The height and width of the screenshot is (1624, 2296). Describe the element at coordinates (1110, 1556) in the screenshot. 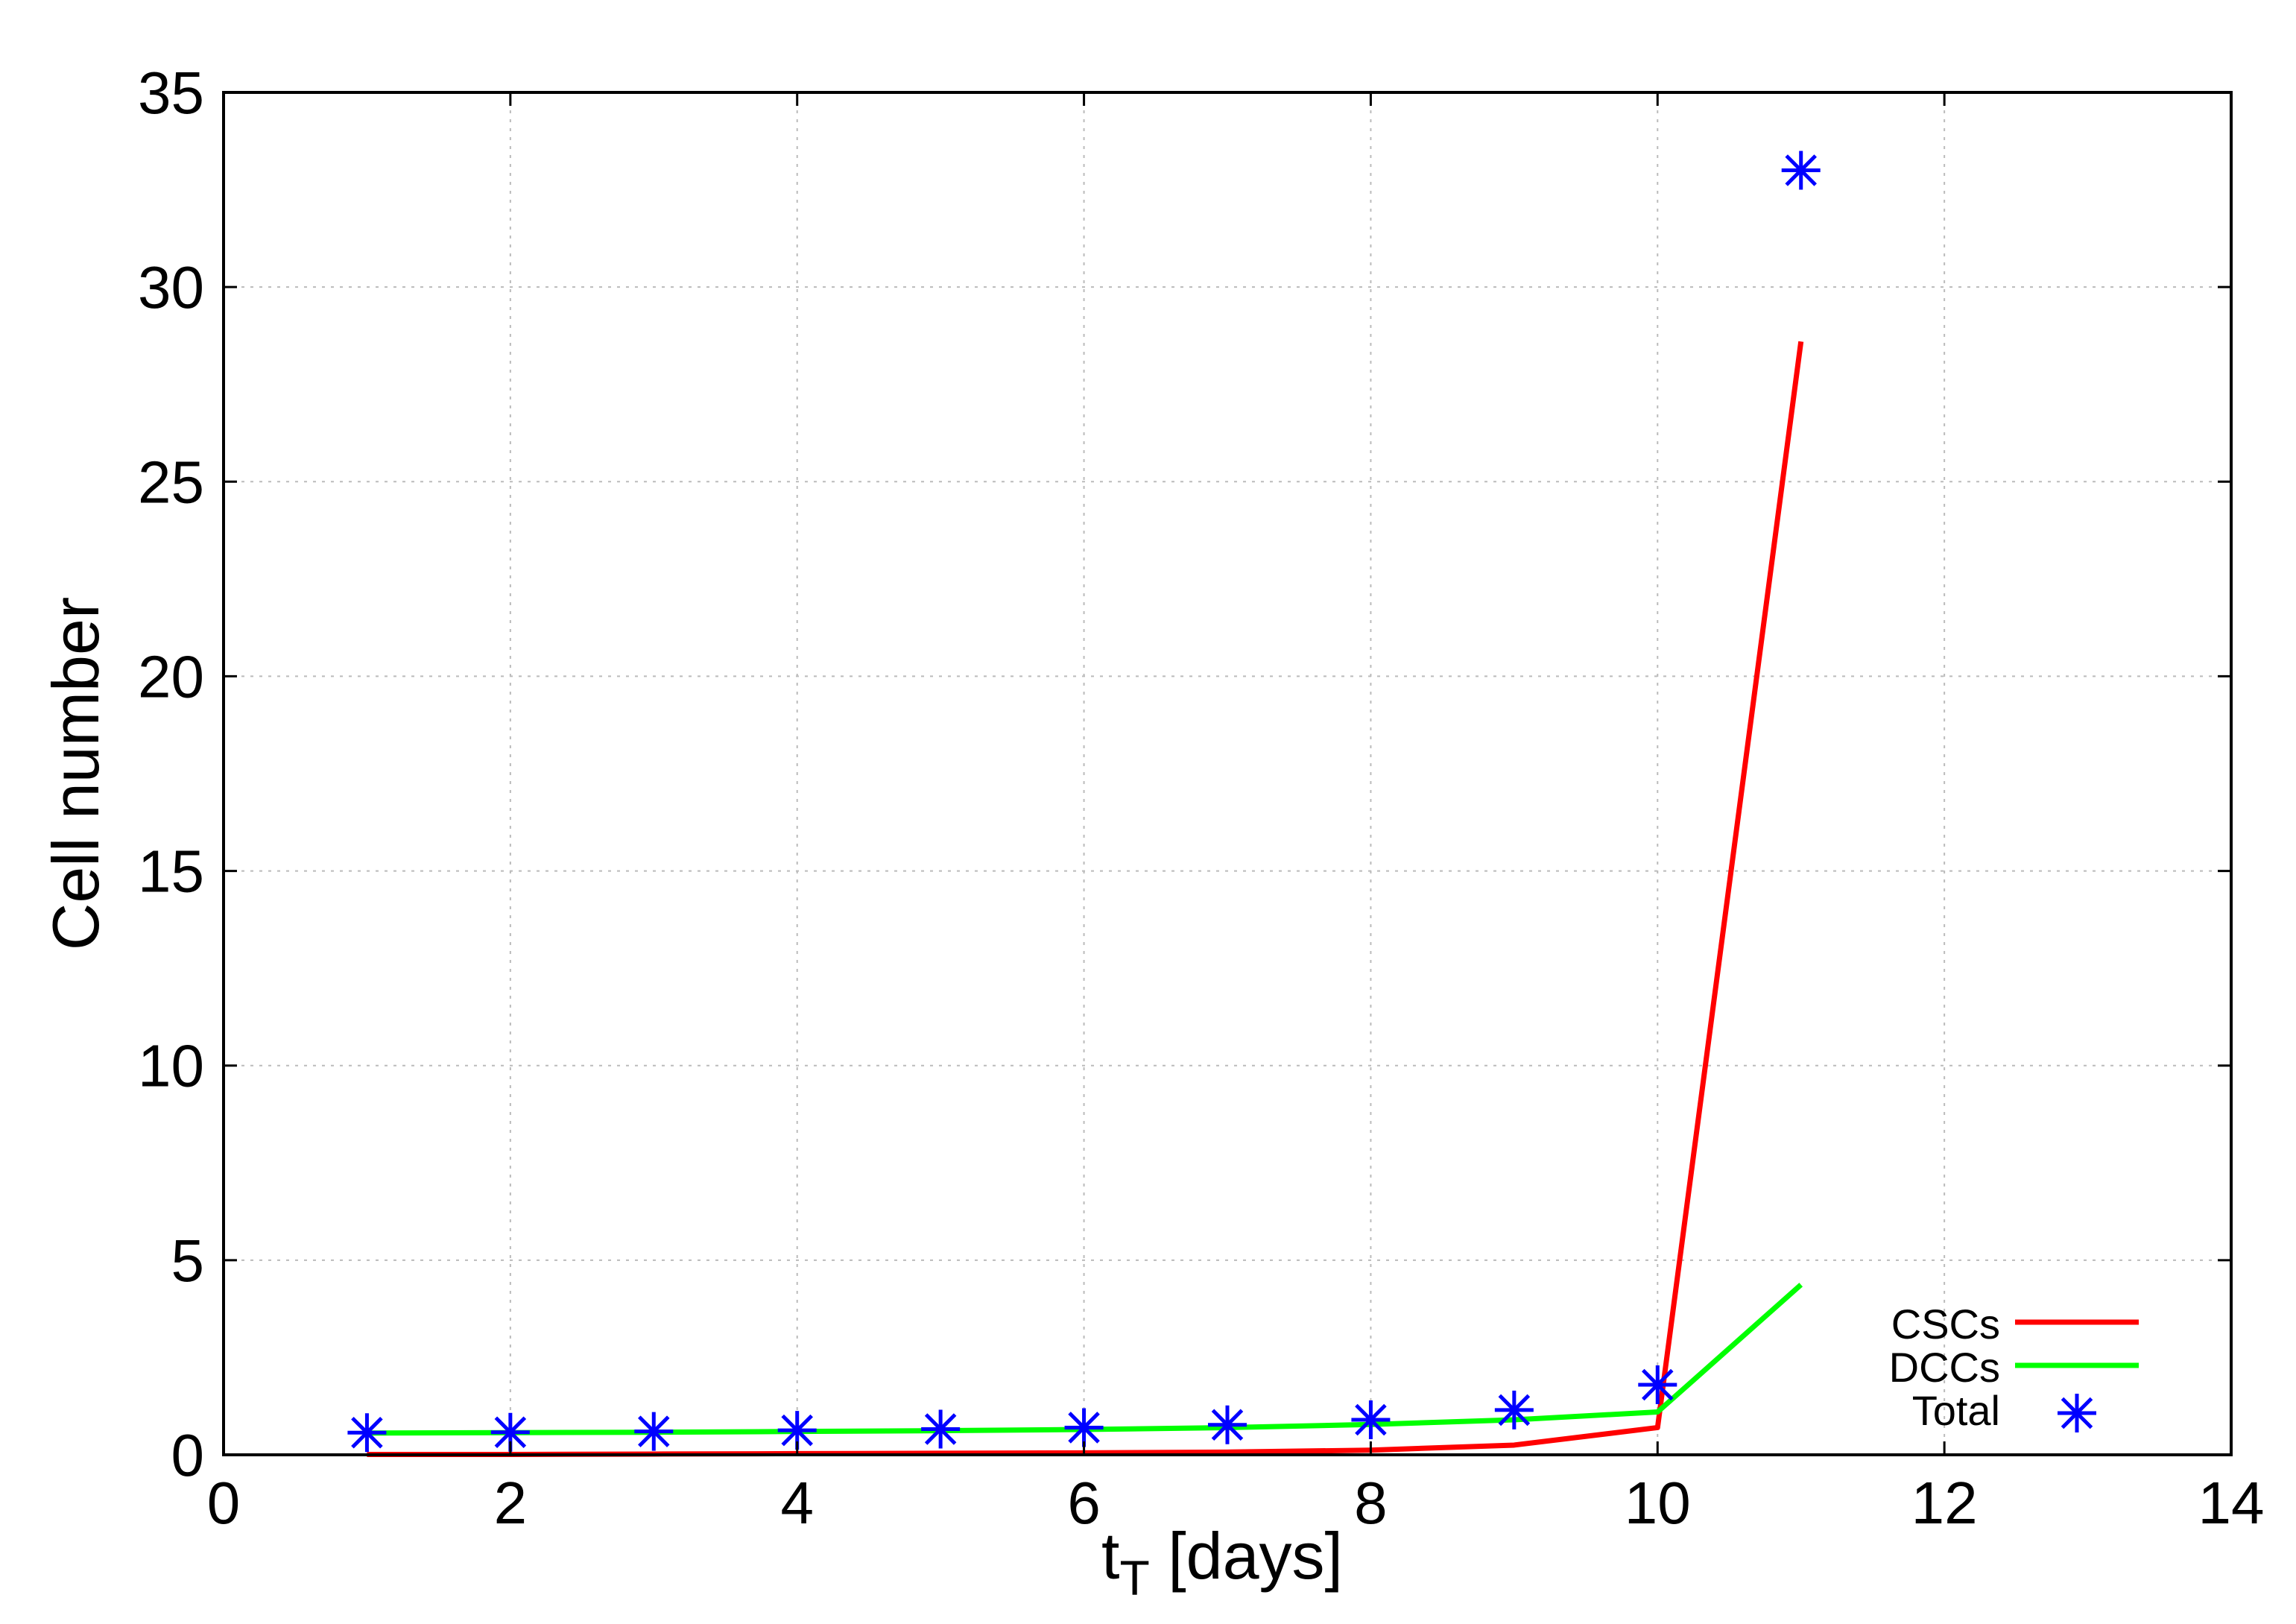

I see `x-axis-label-main: t` at that location.